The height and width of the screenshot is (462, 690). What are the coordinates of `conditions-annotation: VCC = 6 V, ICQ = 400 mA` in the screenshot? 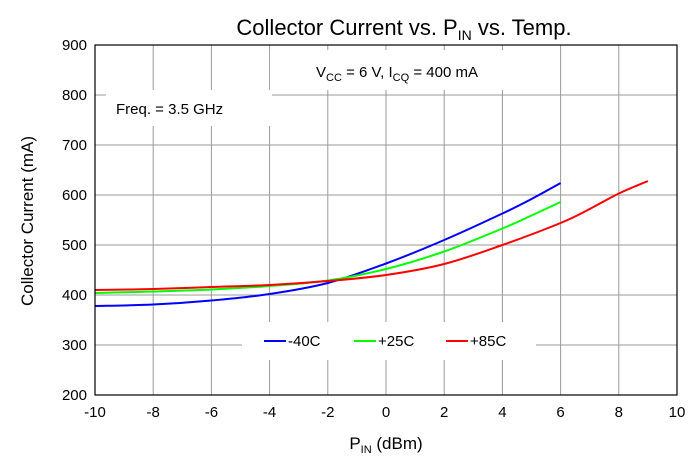 It's located at (397, 74).